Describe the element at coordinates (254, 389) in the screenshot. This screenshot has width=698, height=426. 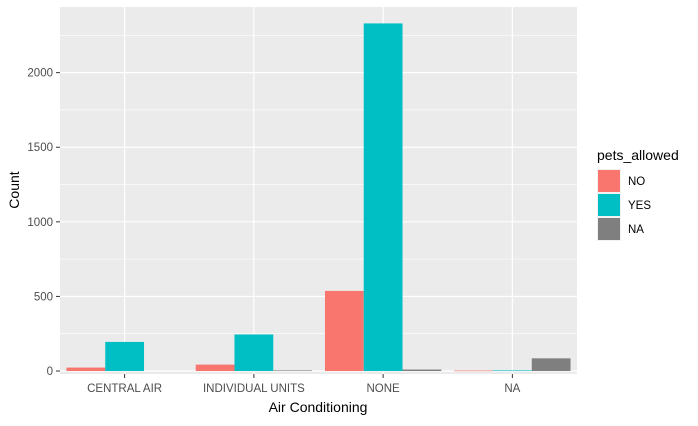
I see `x-tick-label: INDIVIDUAL UNITS` at that location.